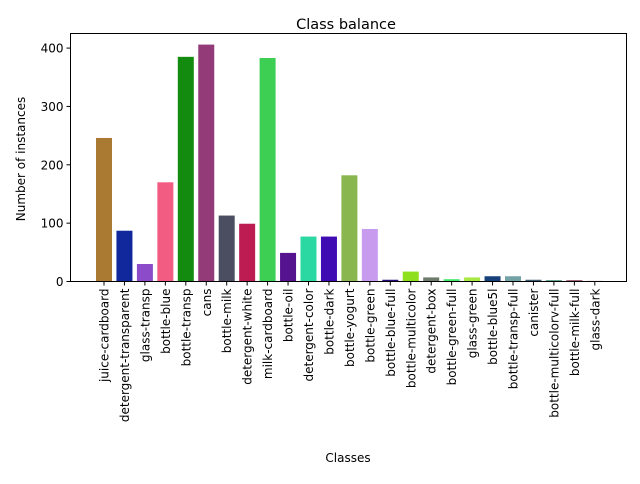 This screenshot has height=484, width=640. Describe the element at coordinates (390, 280) in the screenshot. I see `bar-bottle-blue-full` at that location.